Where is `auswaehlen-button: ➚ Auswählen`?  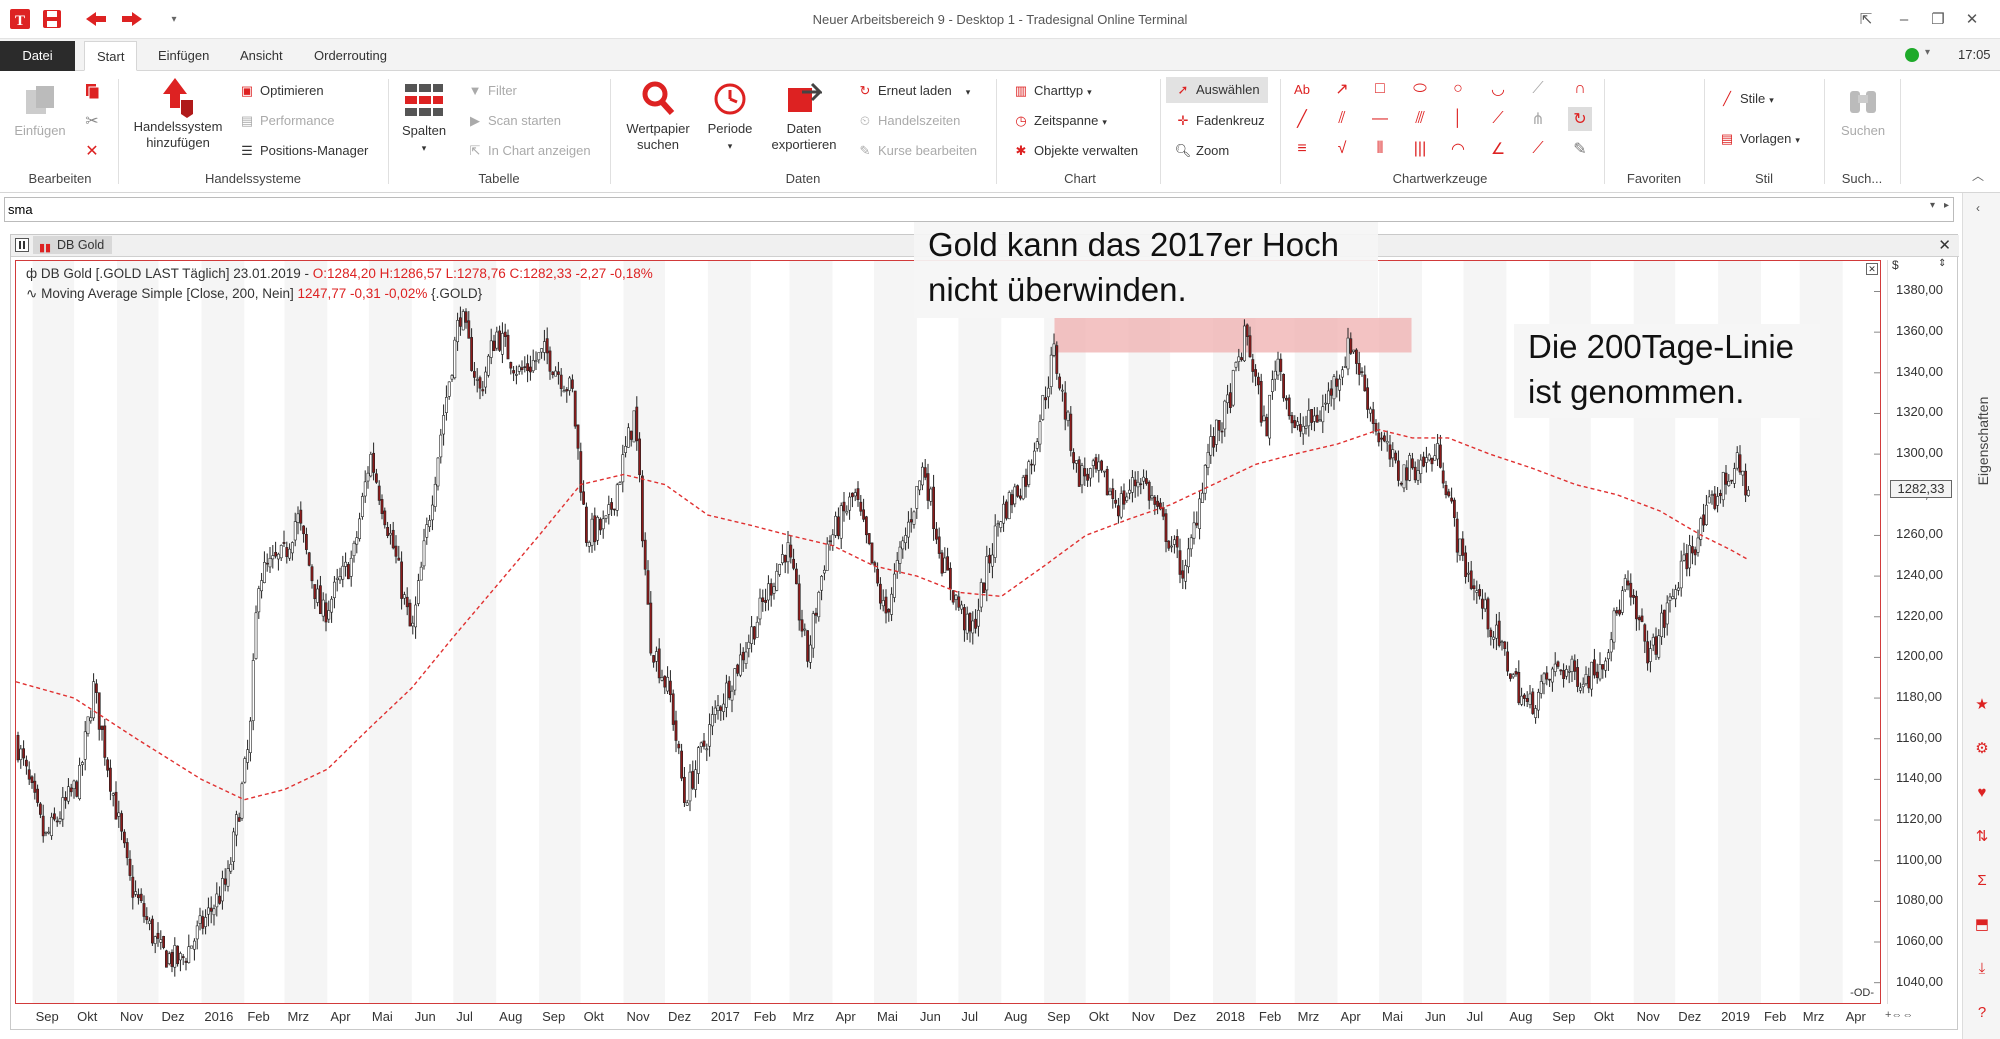
auswaehlen-button: ➚ Auswählen is located at coordinates (1217, 90).